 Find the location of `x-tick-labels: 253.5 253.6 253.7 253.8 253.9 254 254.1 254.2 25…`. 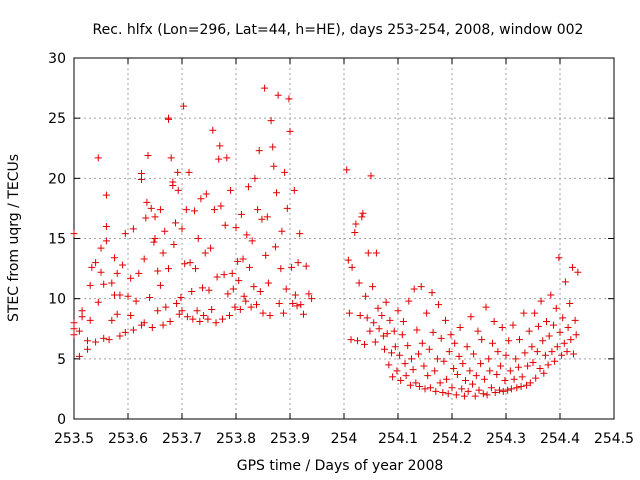

x-tick-labels: 253.5 253.6 253.7 253.8 253.9 254 254.1 254.2 25… is located at coordinates (344, 439).